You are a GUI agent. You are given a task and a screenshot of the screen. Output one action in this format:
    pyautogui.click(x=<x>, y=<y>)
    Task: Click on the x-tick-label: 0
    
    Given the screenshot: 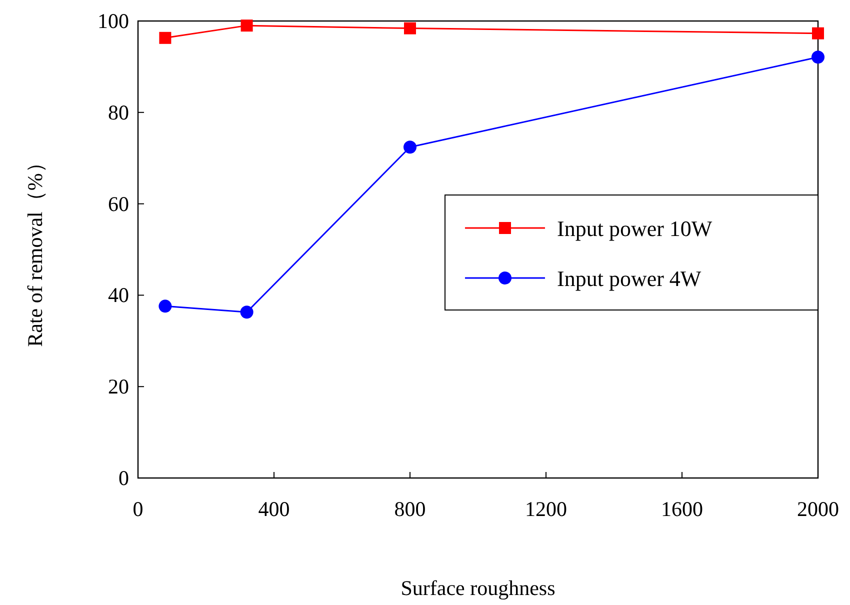 What is the action you would take?
    pyautogui.click(x=138, y=509)
    